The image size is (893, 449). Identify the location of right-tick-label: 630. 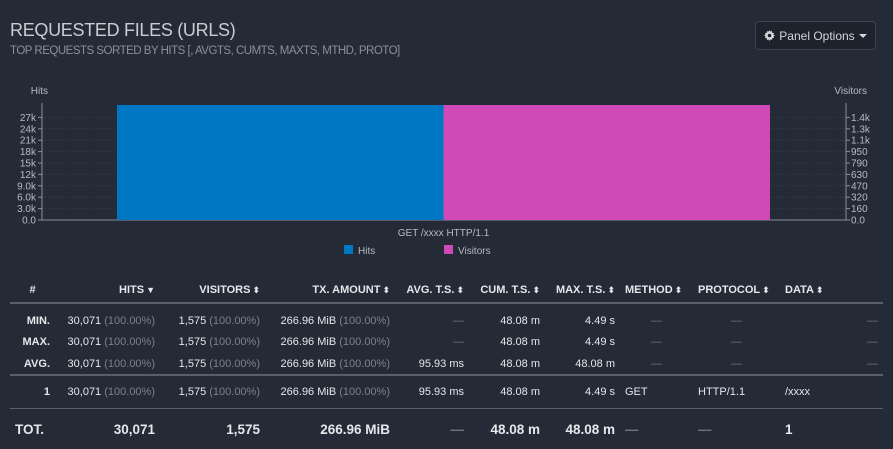
(859, 175).